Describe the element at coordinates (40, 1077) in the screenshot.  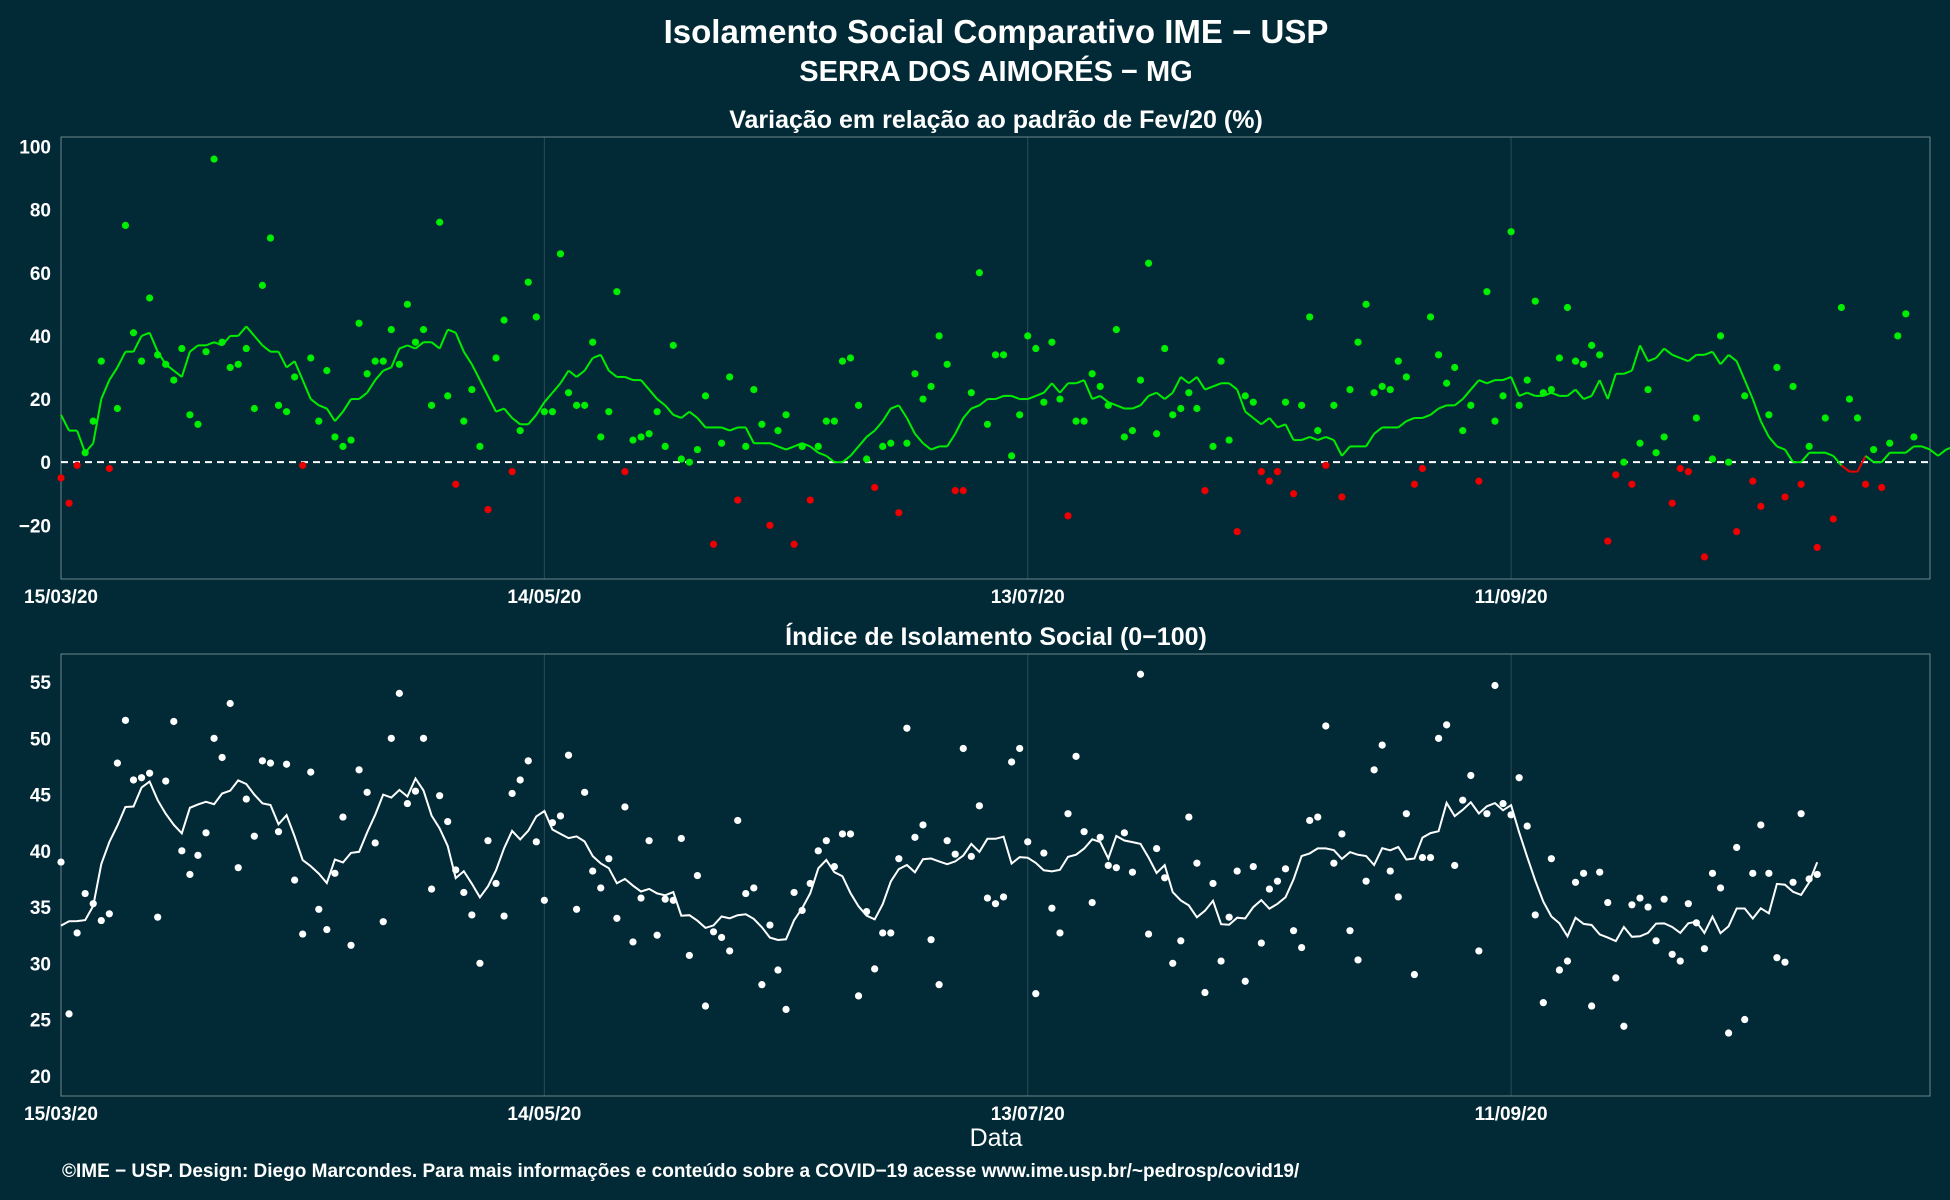
I see `y-tick-label: 20` at that location.